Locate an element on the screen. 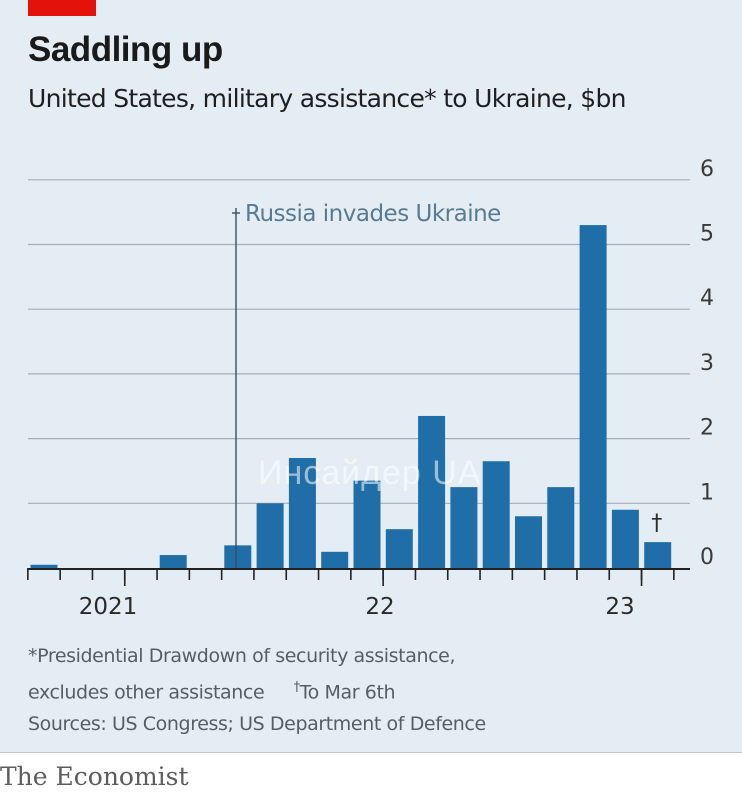  y-tick-label: 5 is located at coordinates (707, 234).